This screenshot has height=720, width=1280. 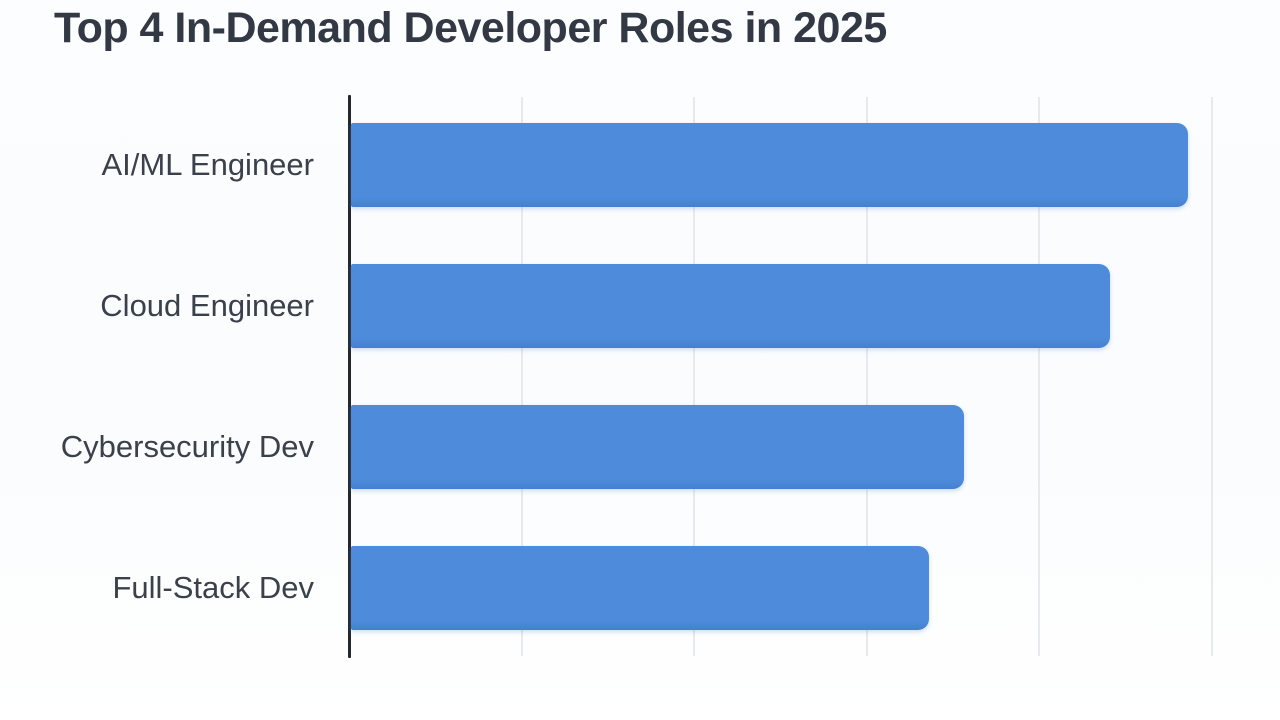 I want to click on category-label: AI/ML Engineer, so click(x=207, y=165).